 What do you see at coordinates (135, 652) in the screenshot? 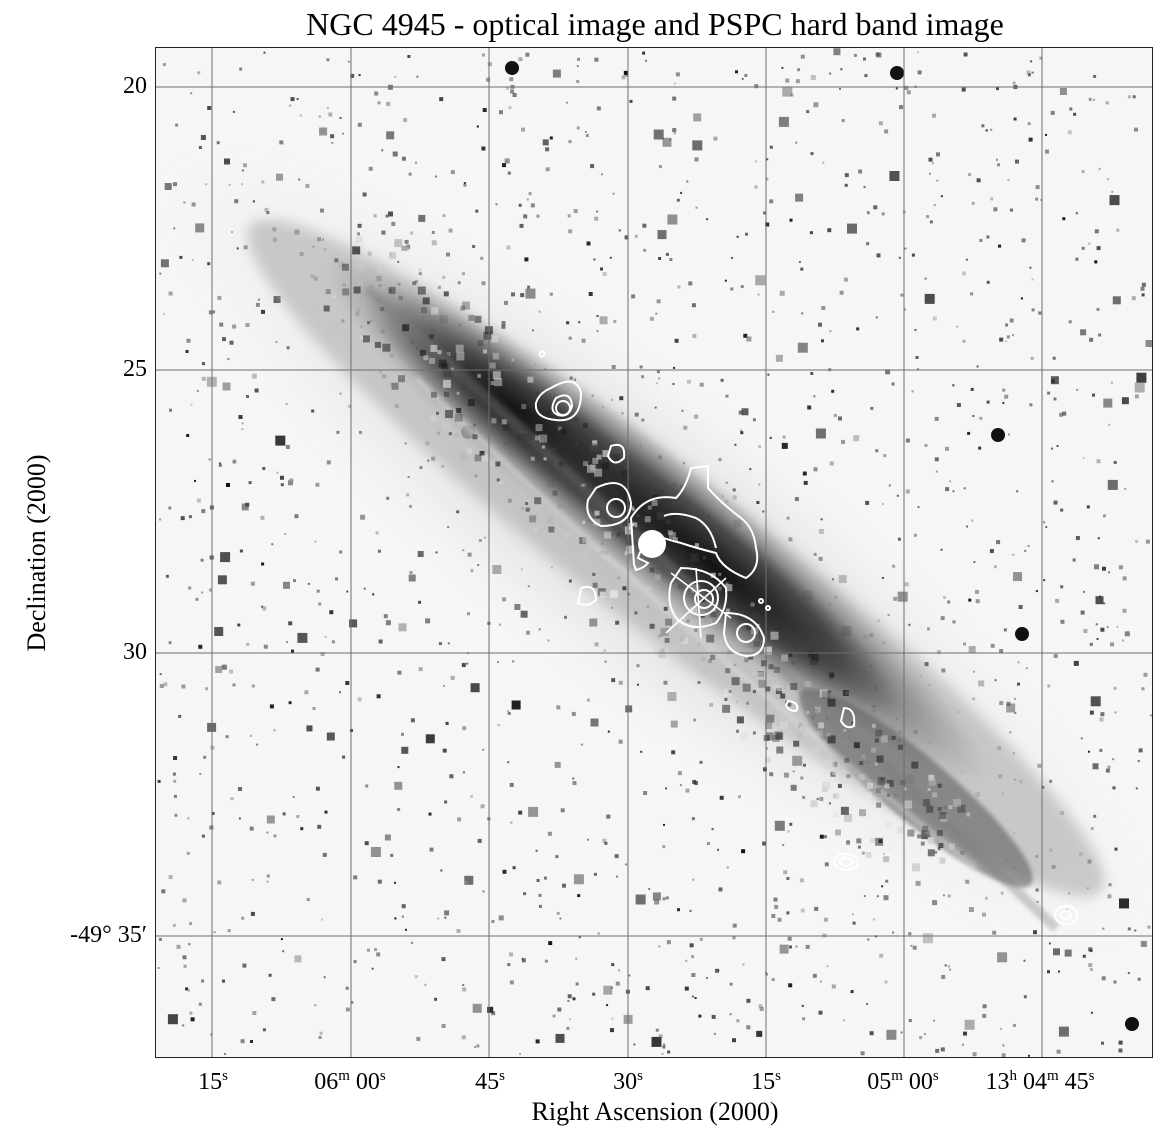
I see `y-tick-label: 30` at bounding box center [135, 652].